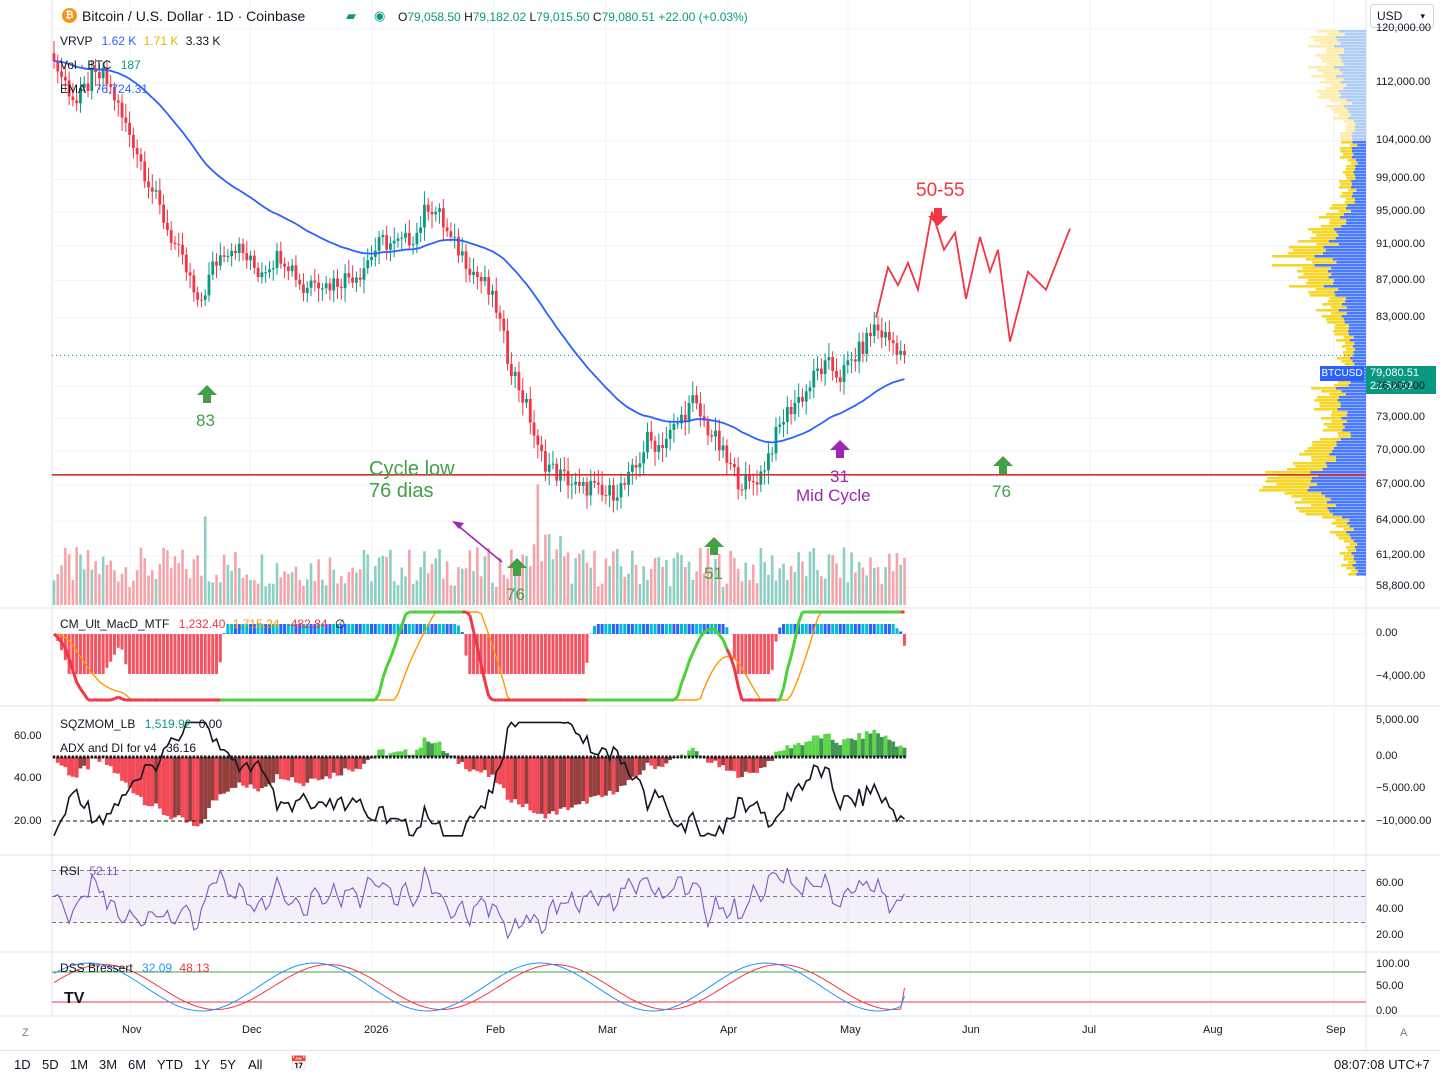  I want to click on clock: 08:07:08 UTC+7, so click(1382, 1064).